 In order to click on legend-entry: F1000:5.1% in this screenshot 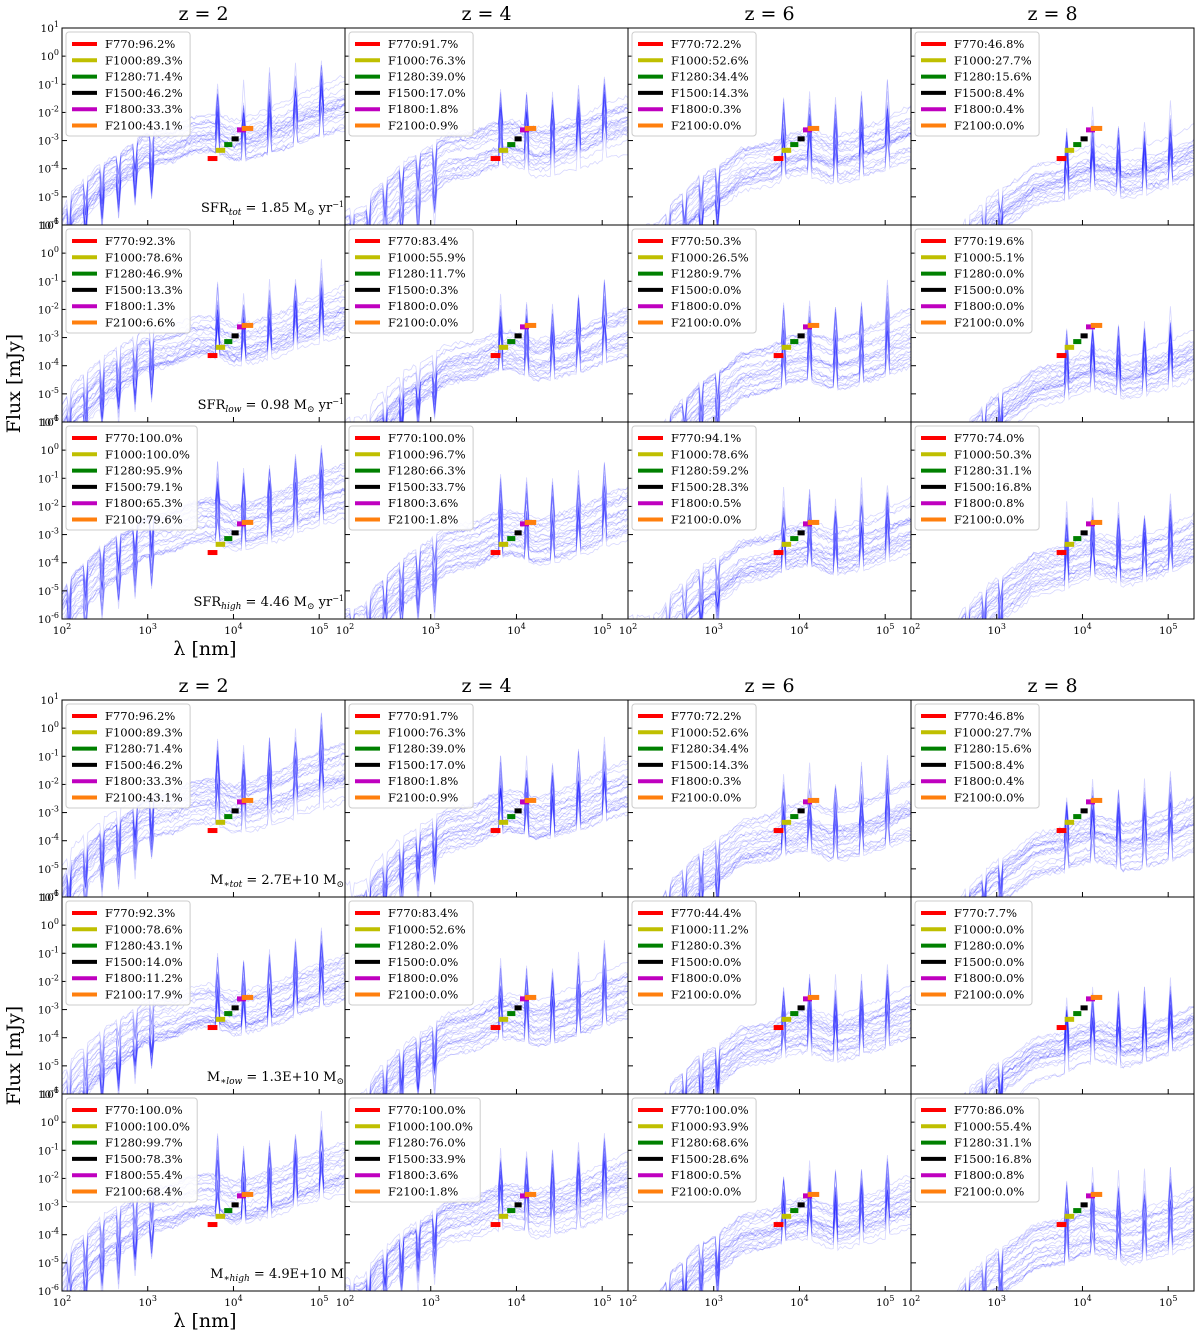, I will do `click(989, 257)`.